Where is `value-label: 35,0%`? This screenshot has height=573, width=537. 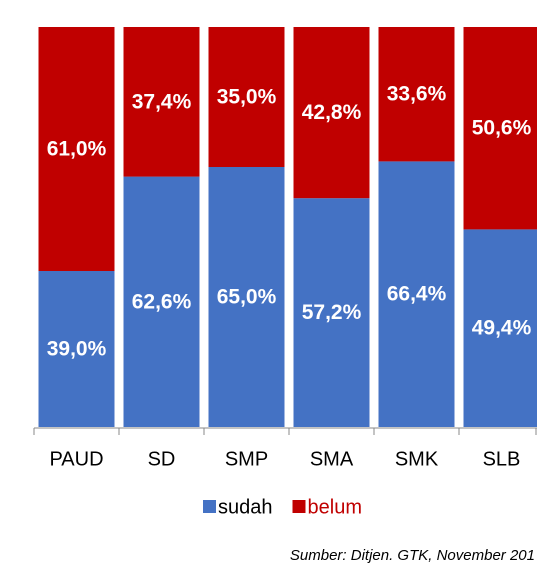
value-label: 35,0% is located at coordinates (247, 97).